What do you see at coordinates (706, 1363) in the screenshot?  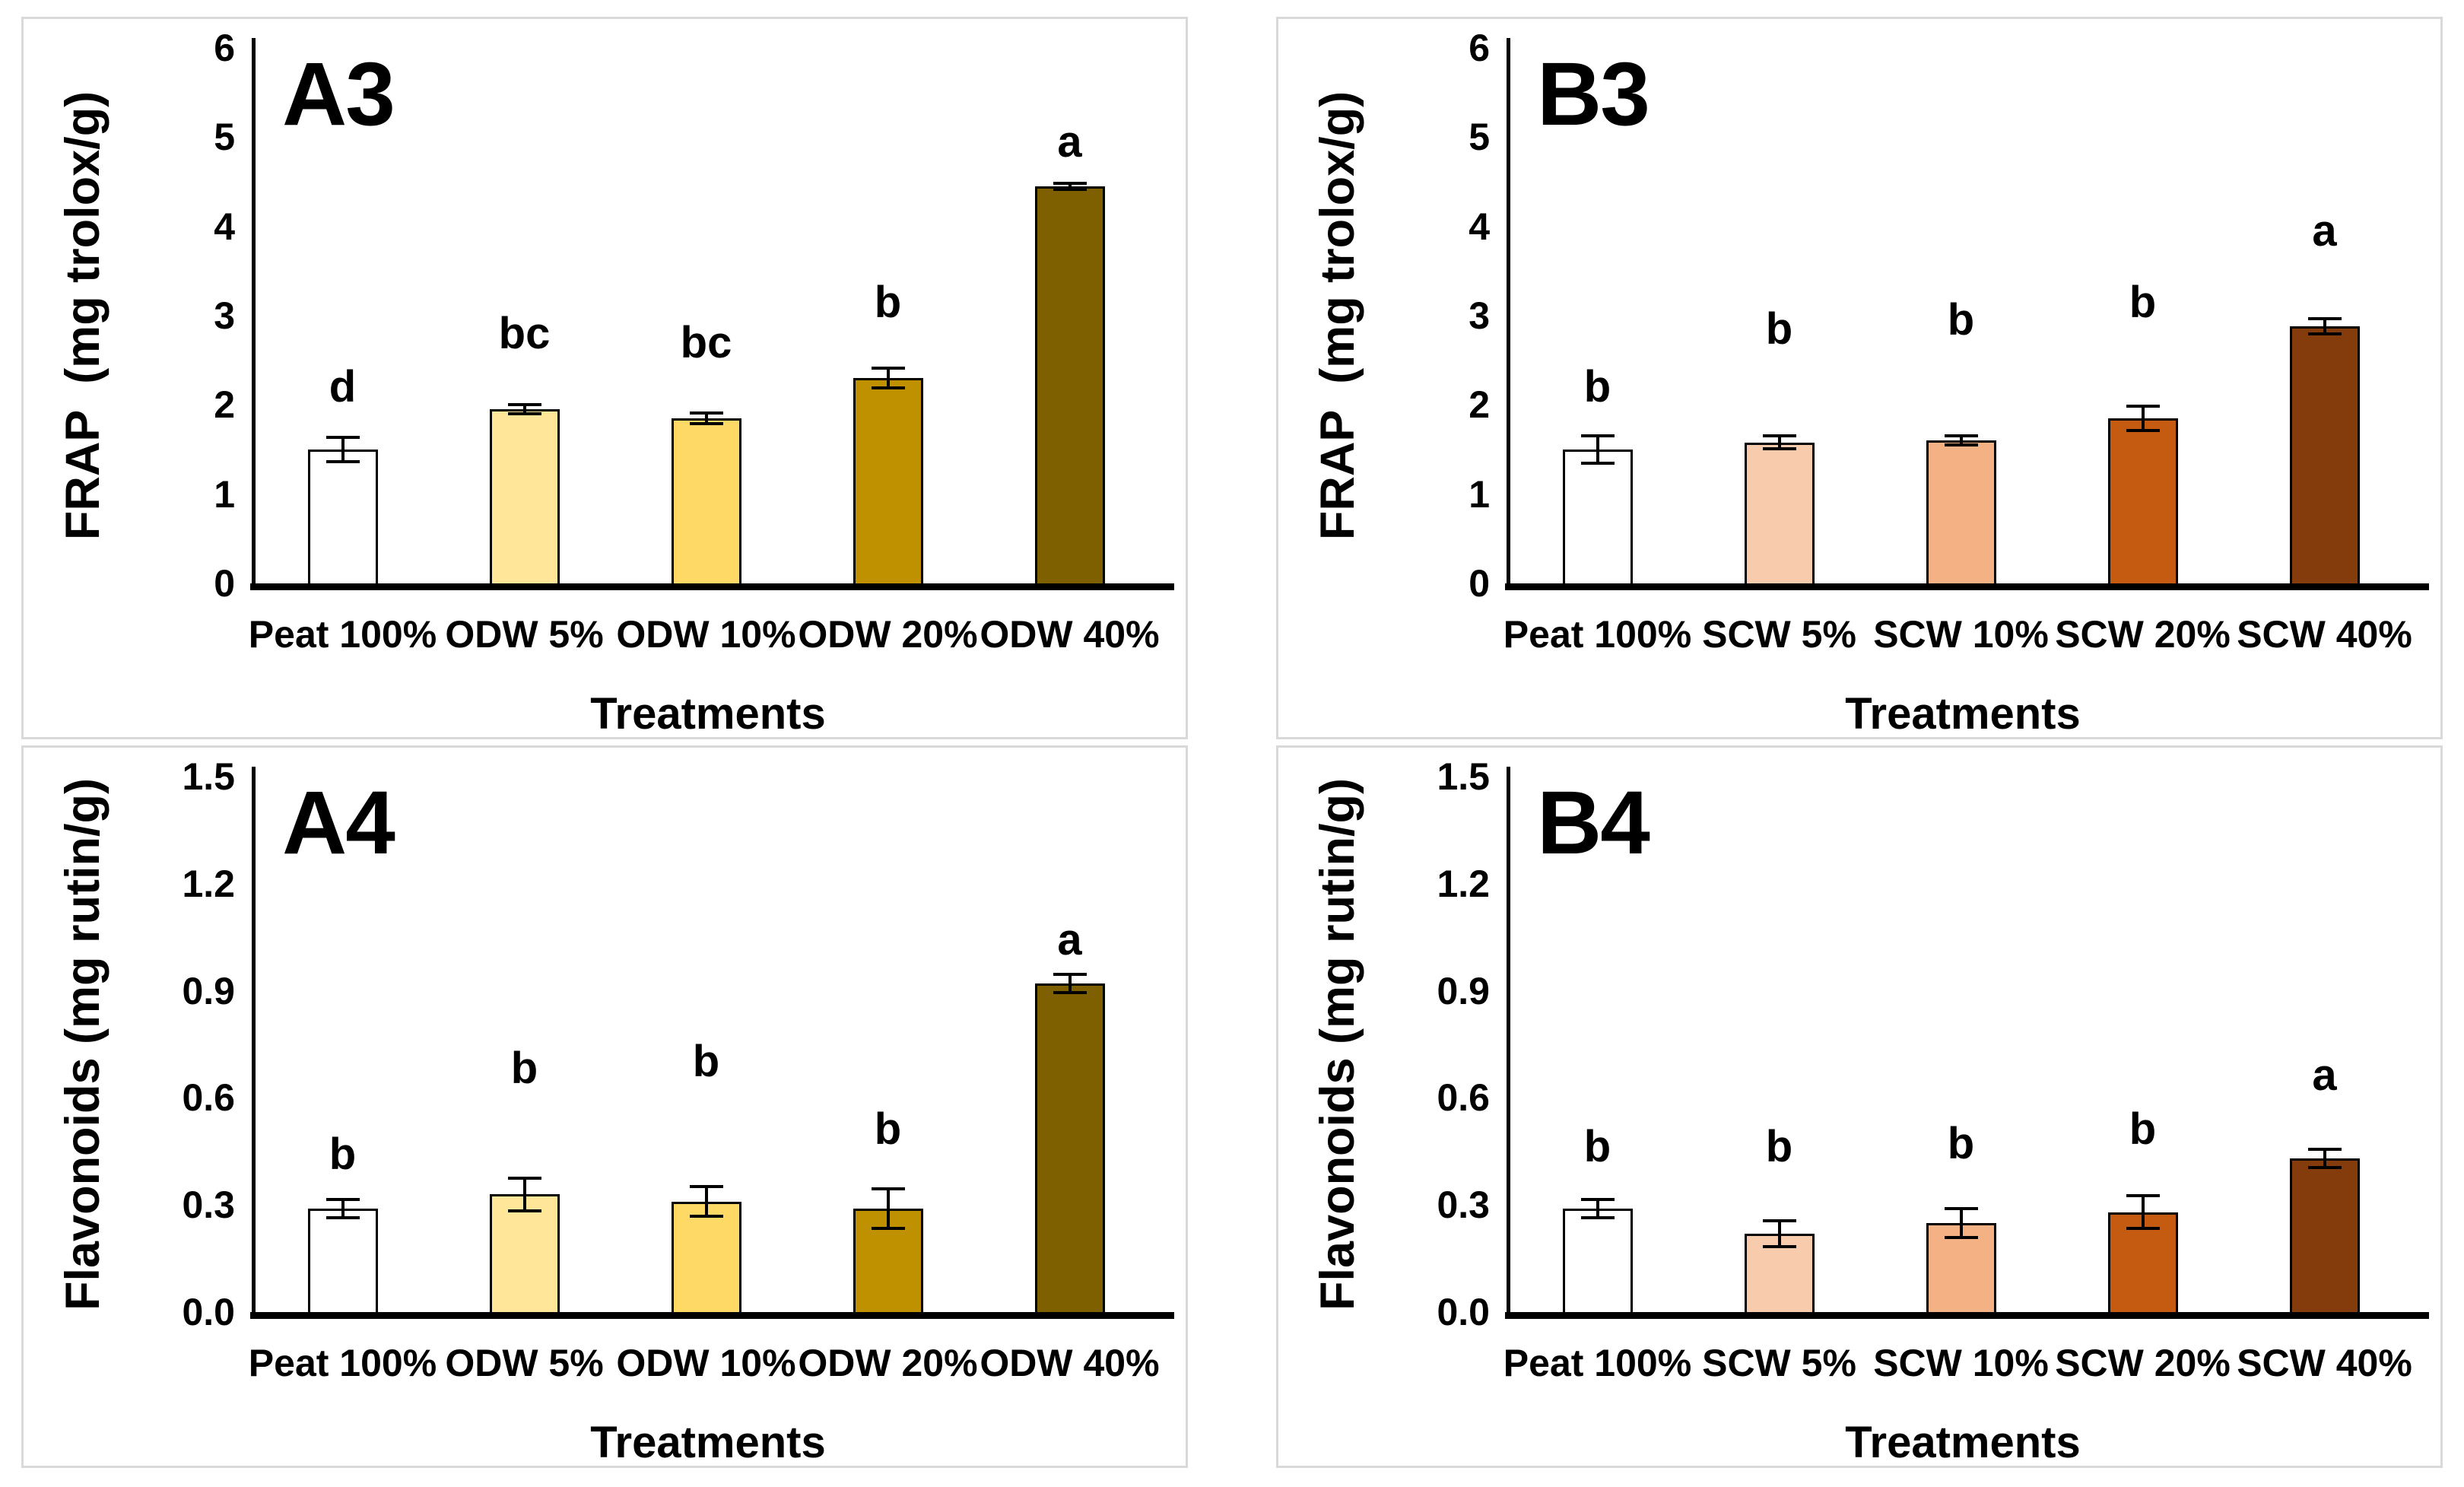 I see `x-tick-label: ODW 10%` at bounding box center [706, 1363].